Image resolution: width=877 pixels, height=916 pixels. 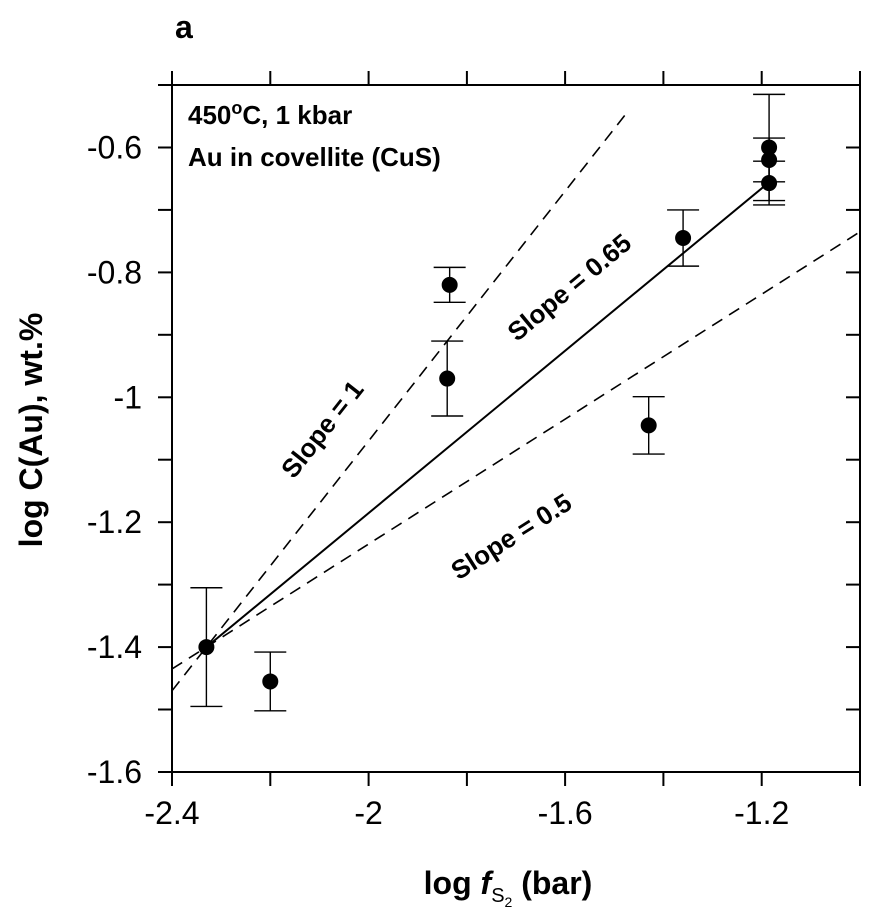 What do you see at coordinates (452, 883) in the screenshot?
I see `x-axis-title-prefix: log` at bounding box center [452, 883].